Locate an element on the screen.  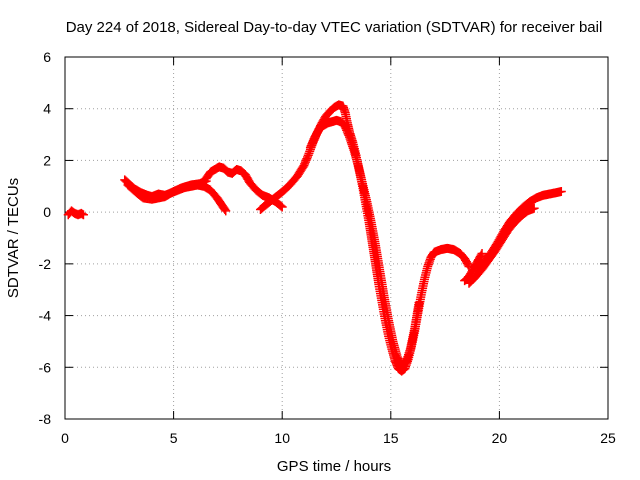
x-tick-label: 25 is located at coordinates (608, 438).